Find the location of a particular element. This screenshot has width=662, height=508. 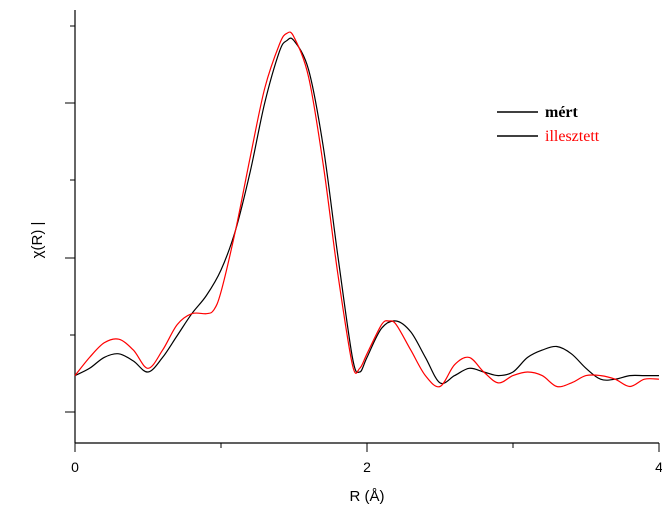

x-tick-label: 2 is located at coordinates (367, 467).